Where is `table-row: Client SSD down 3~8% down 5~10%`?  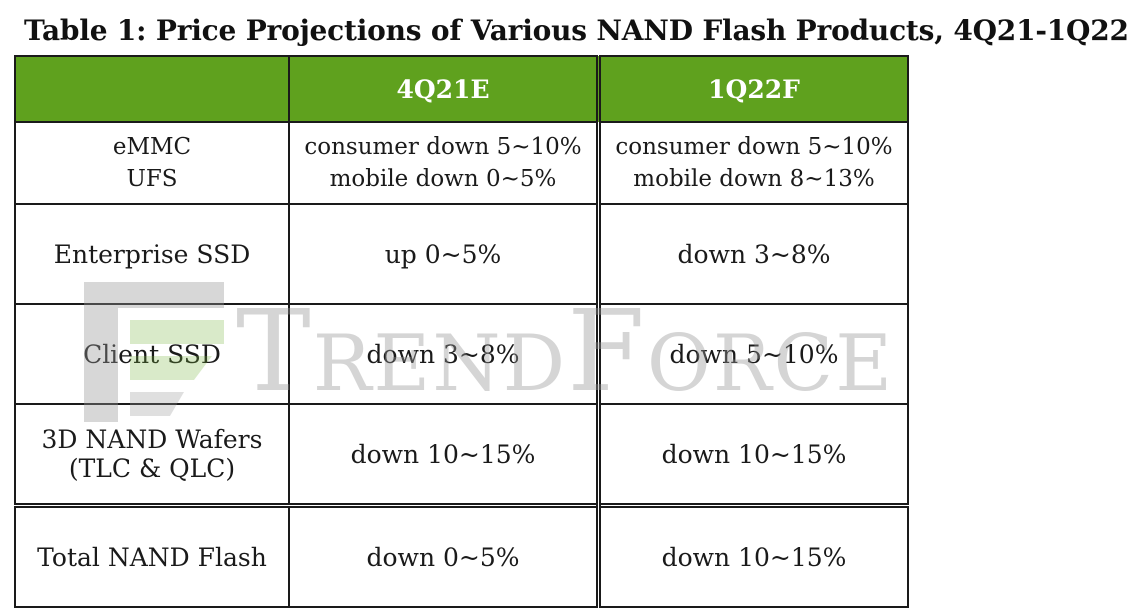 table-row: Client SSD down 3~8% down 5~10% is located at coordinates (461, 354).